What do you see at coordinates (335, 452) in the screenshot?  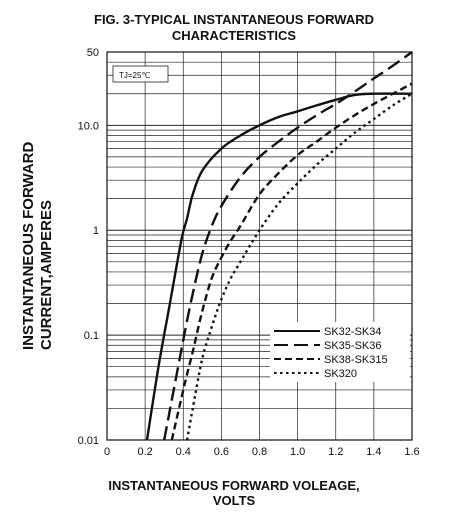 I see `x-tick-label: 1.2` at bounding box center [335, 452].